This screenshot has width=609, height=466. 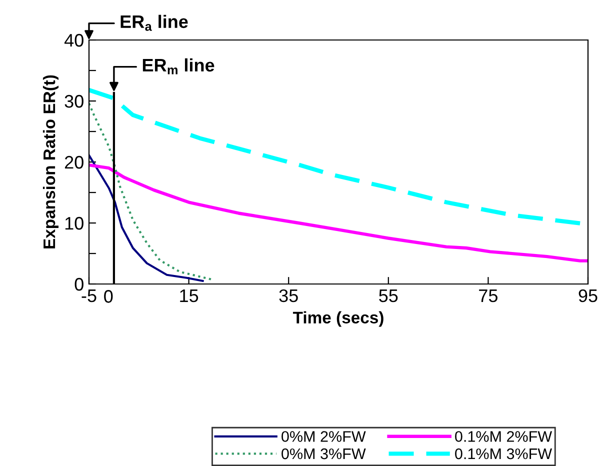 I want to click on y-tick-label: 20, so click(x=74, y=162).